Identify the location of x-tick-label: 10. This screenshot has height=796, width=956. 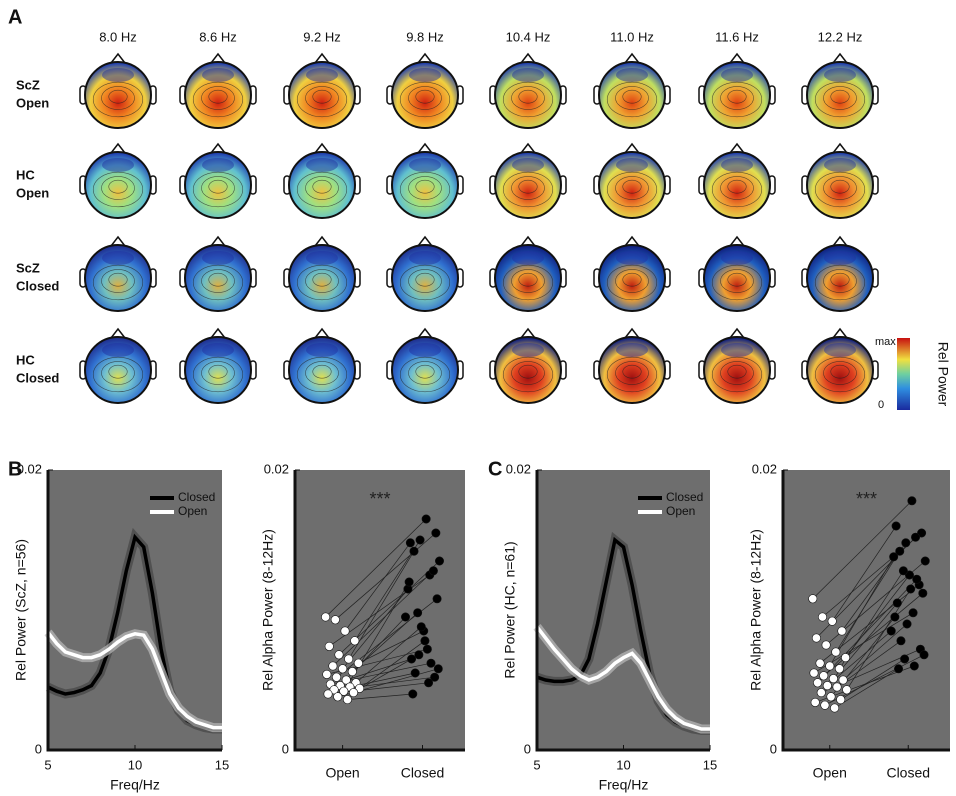
(623, 764).